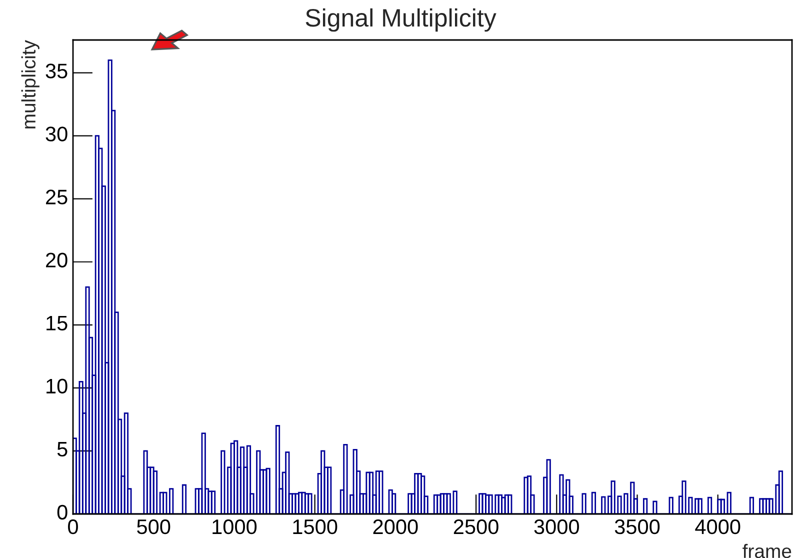 The height and width of the screenshot is (558, 801). Describe the element at coordinates (62, 449) in the screenshot. I see `y-tick-label: 5` at that location.